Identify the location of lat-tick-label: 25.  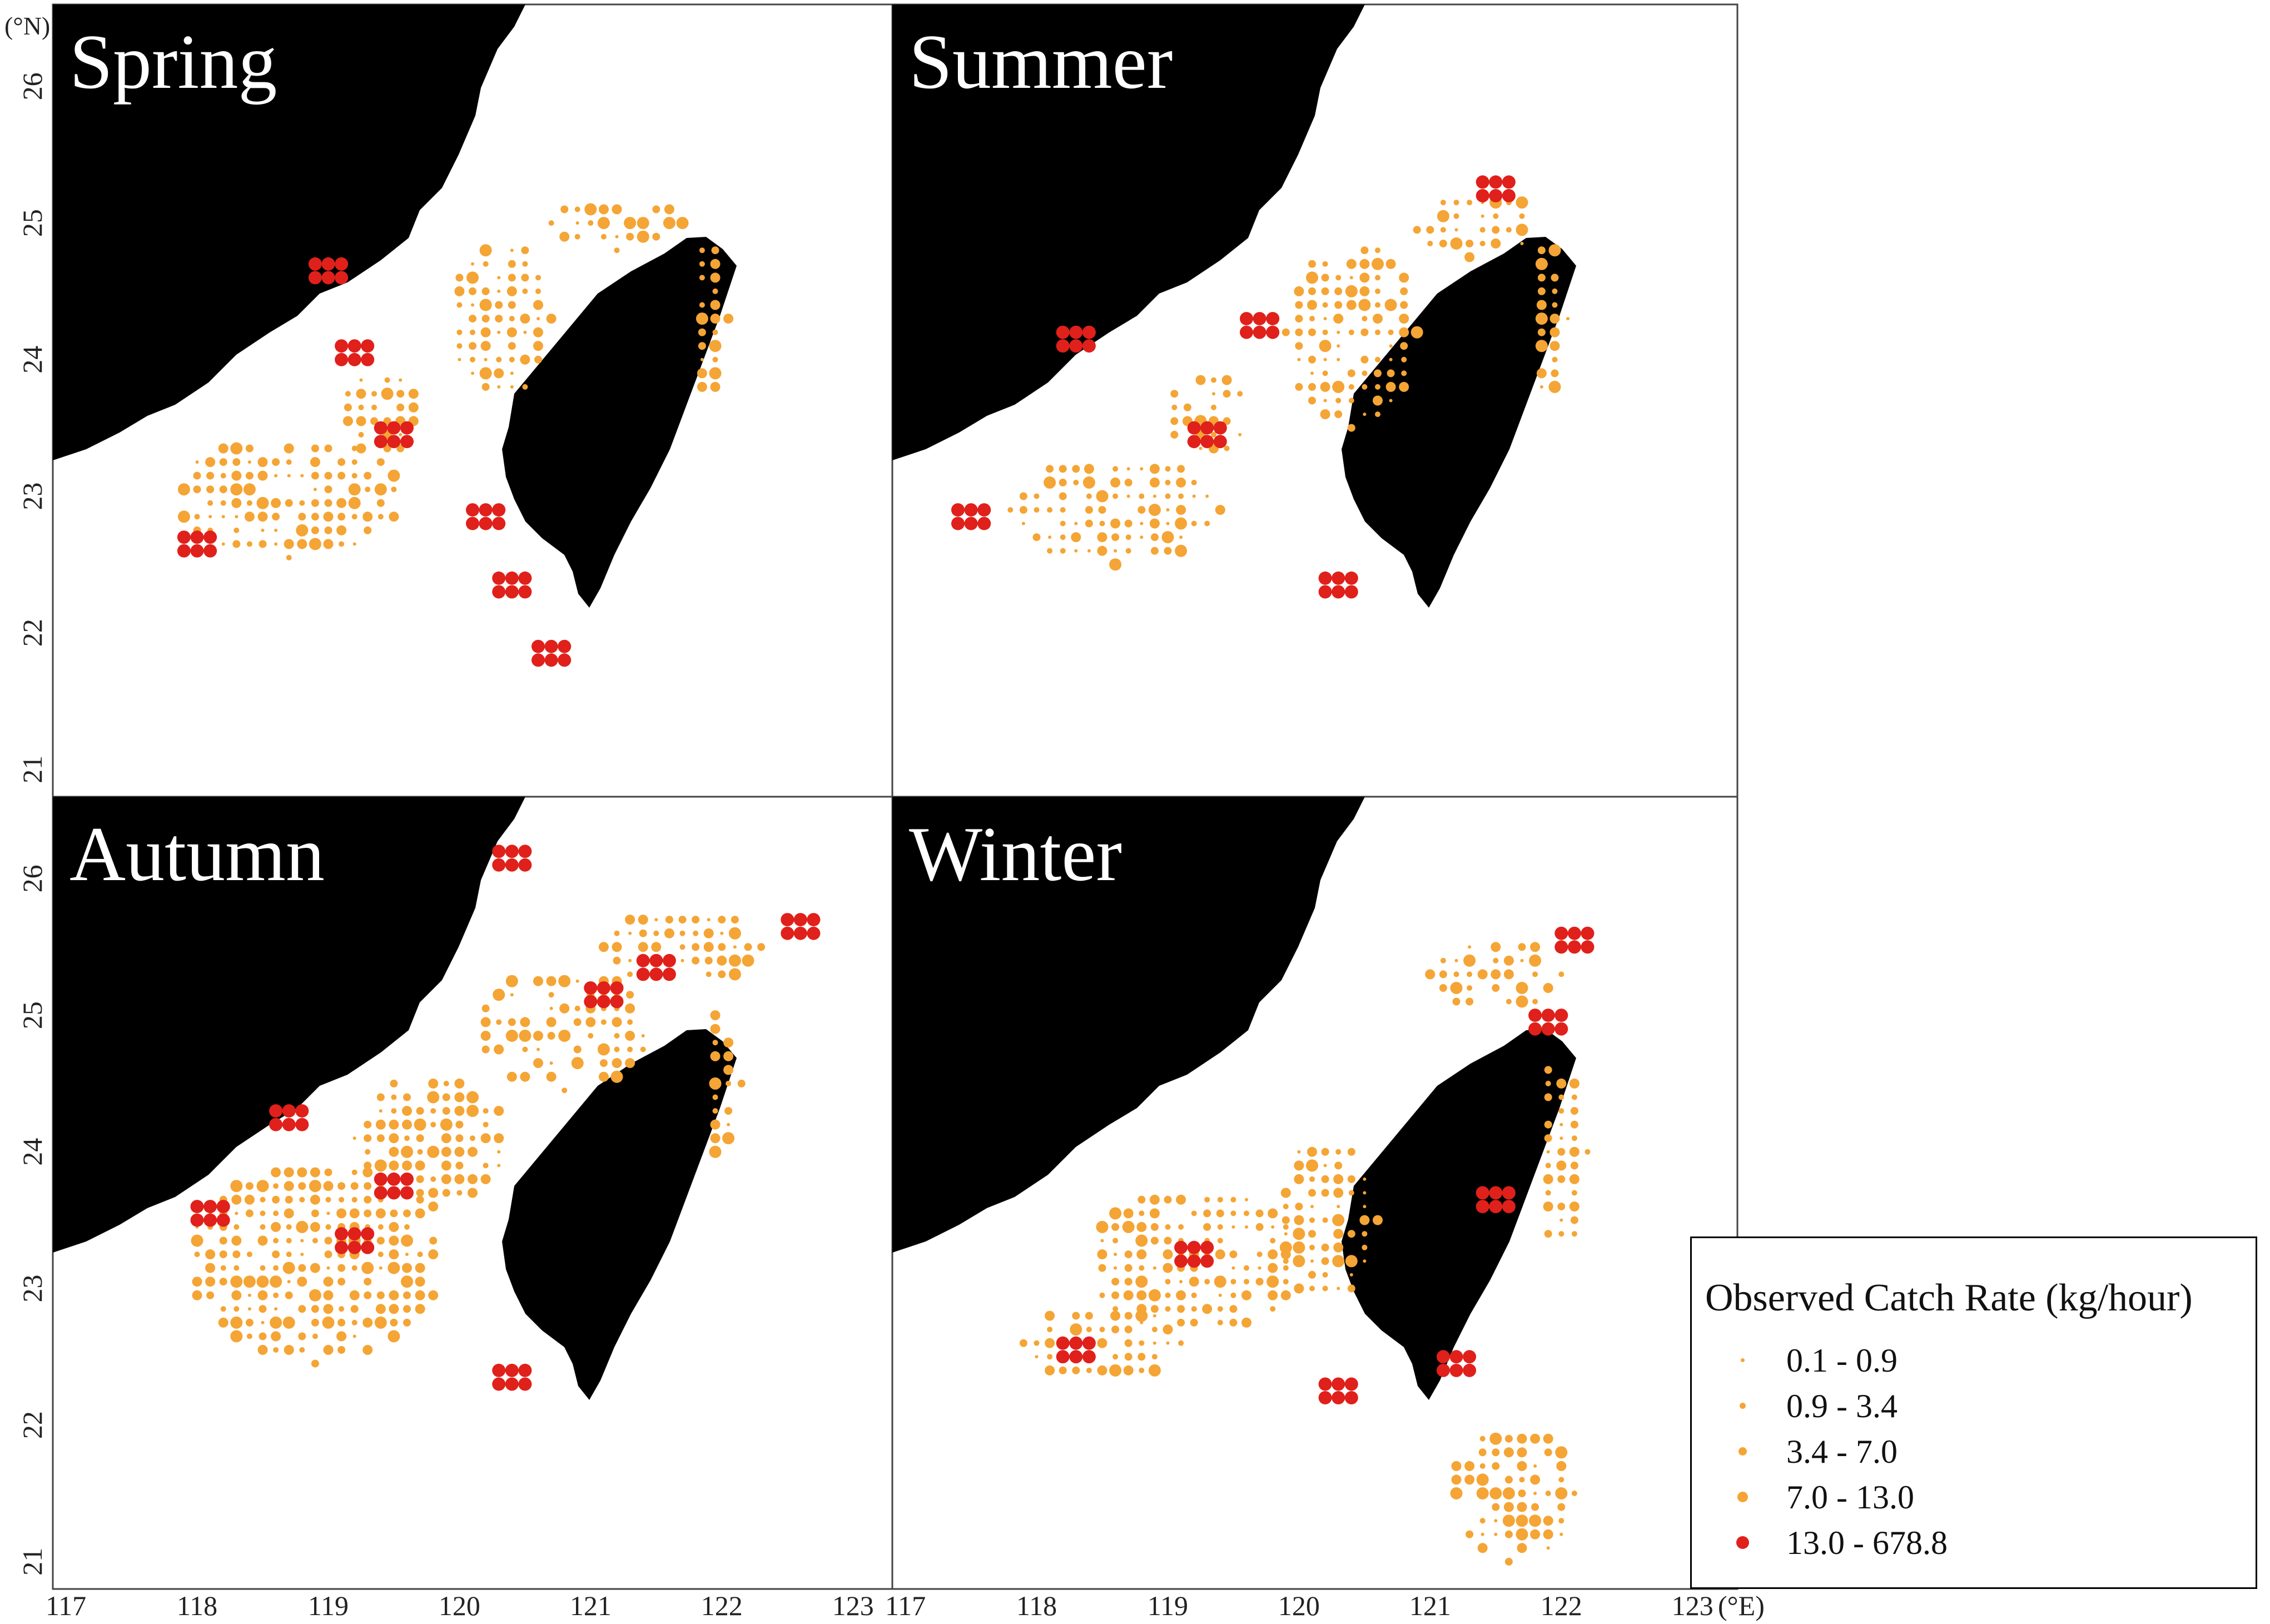
(32, 1015).